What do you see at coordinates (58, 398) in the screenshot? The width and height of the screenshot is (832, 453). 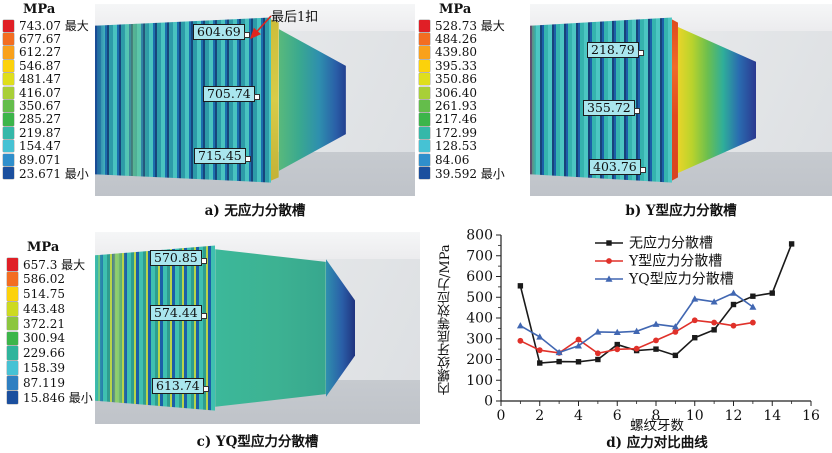 I see `colorbar-c-value: 15.846 最小` at bounding box center [58, 398].